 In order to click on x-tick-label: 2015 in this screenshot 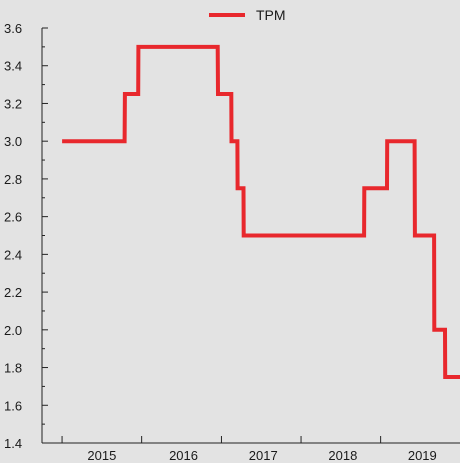, I will do `click(101, 455)`.